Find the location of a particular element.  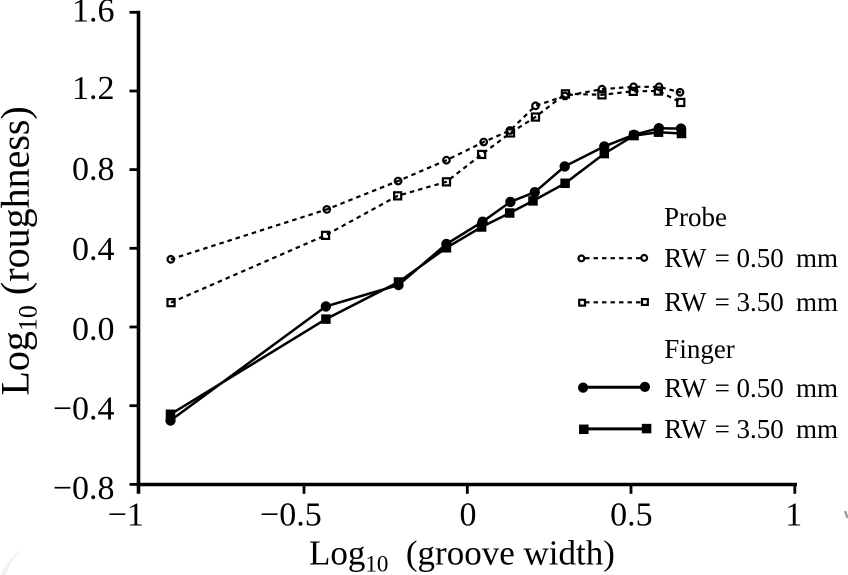

svg-text: Log10 (roughness) is located at coordinates (21, 250).